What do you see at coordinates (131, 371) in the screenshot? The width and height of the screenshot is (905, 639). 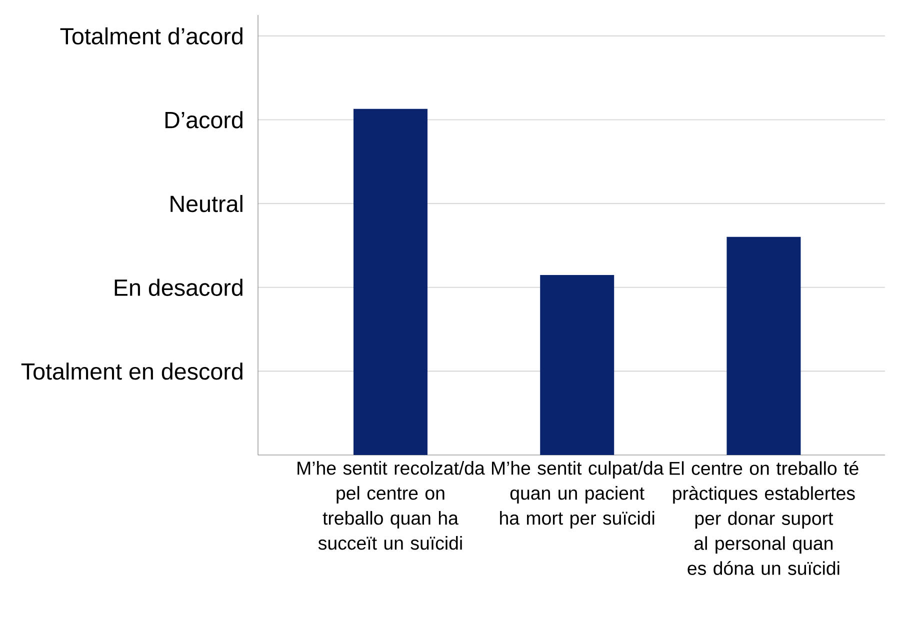 I see `text: Totalment en descord` at bounding box center [131, 371].